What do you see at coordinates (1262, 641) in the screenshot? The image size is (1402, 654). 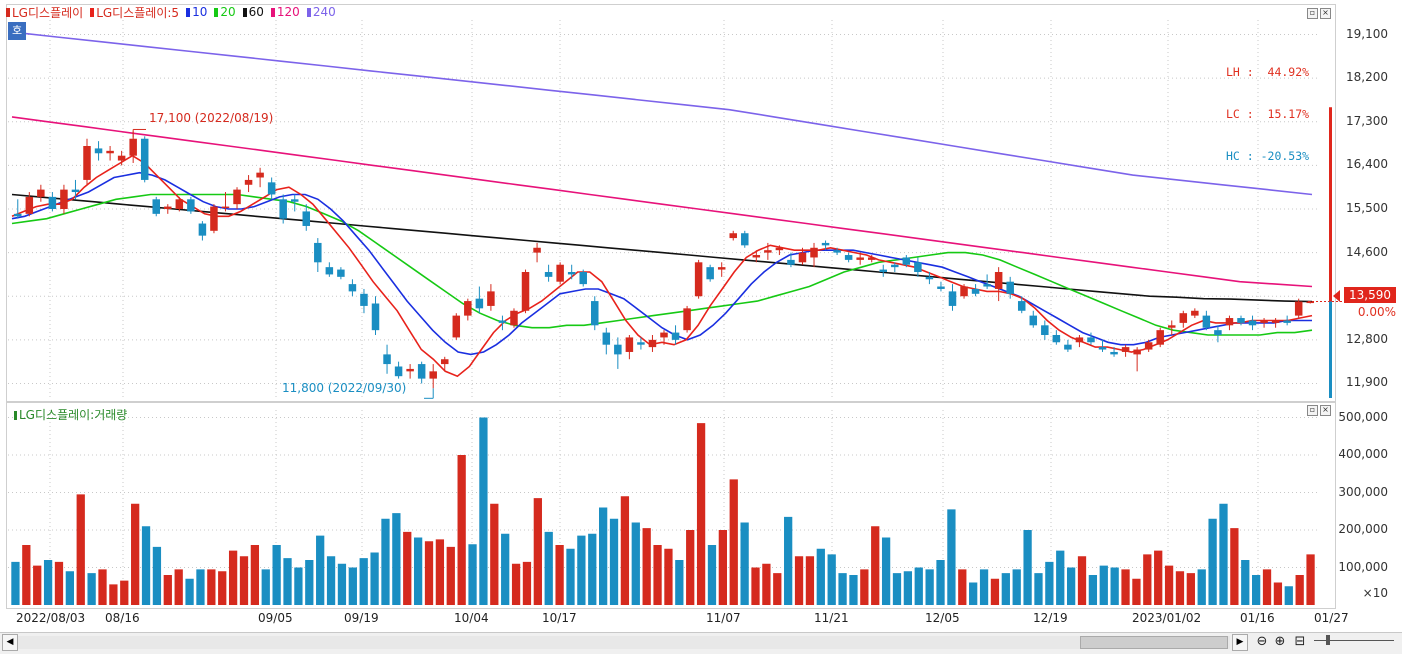 I see `zoom-out-icon: ⊖` at bounding box center [1262, 641].